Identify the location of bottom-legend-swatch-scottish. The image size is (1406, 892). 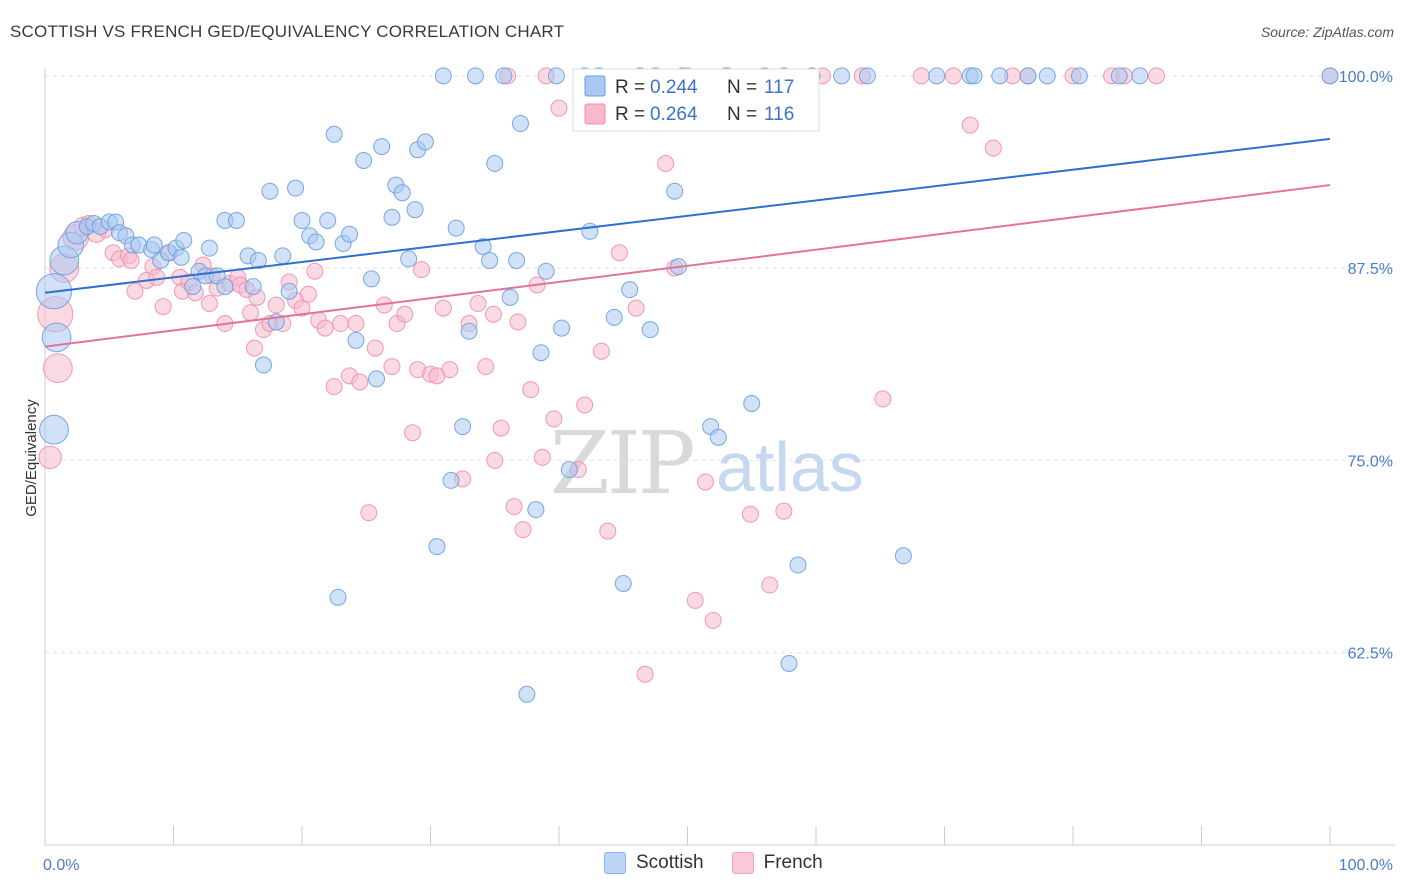
(615, 863).